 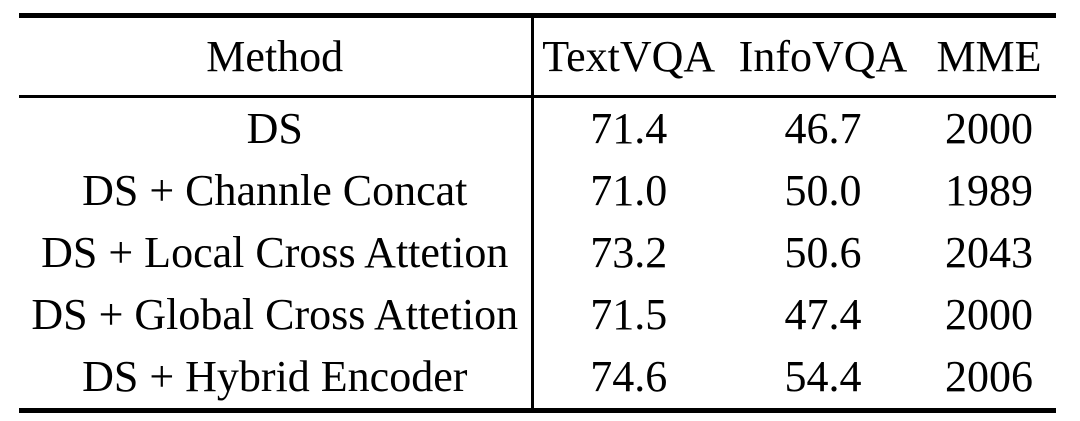 I want to click on cell-mme: 1989, so click(x=989, y=190).